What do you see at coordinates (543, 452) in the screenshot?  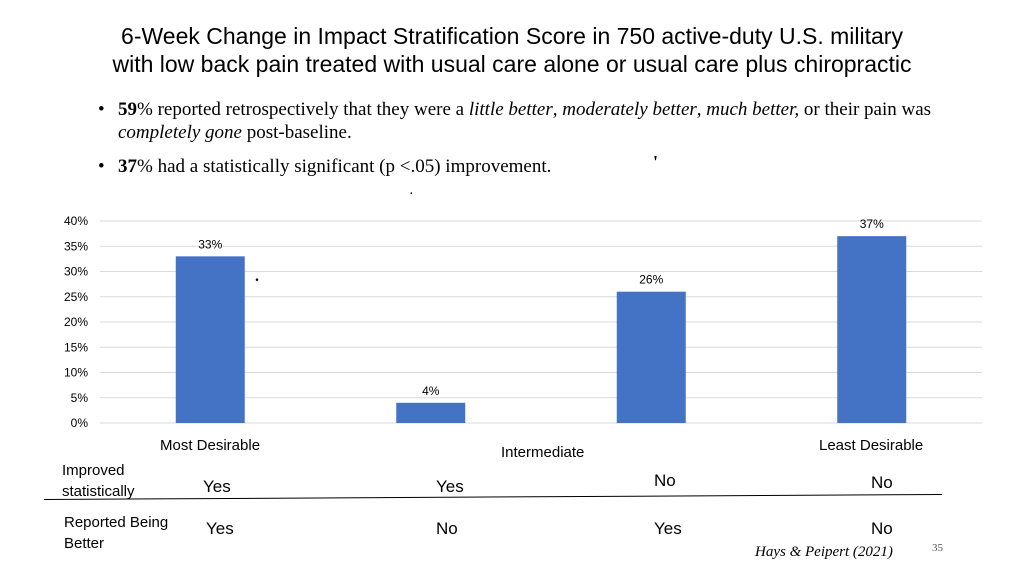 I see `category-label-intermediate: Intermediate` at bounding box center [543, 452].